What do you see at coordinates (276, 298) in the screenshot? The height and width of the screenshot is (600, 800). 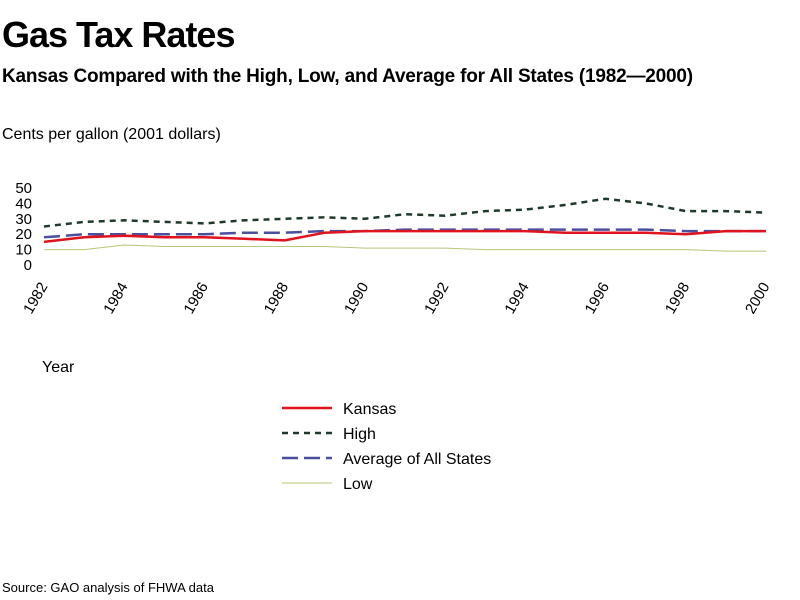 I see `x-tick-label: 1988` at bounding box center [276, 298].